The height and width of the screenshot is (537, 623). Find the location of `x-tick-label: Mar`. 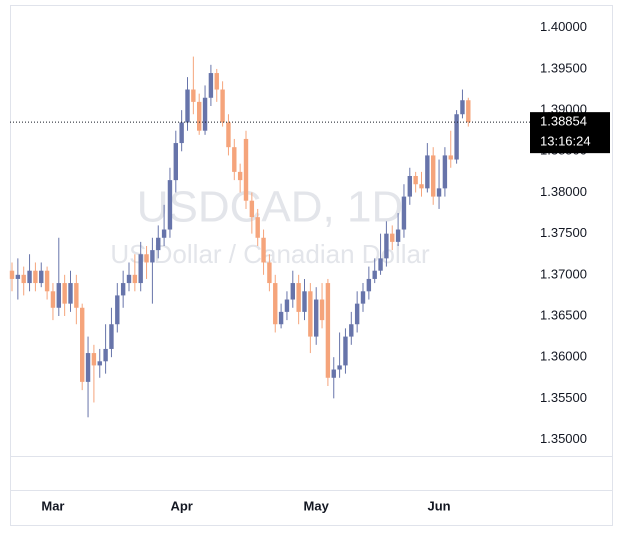

x-tick-label: Mar is located at coordinates (52, 505).